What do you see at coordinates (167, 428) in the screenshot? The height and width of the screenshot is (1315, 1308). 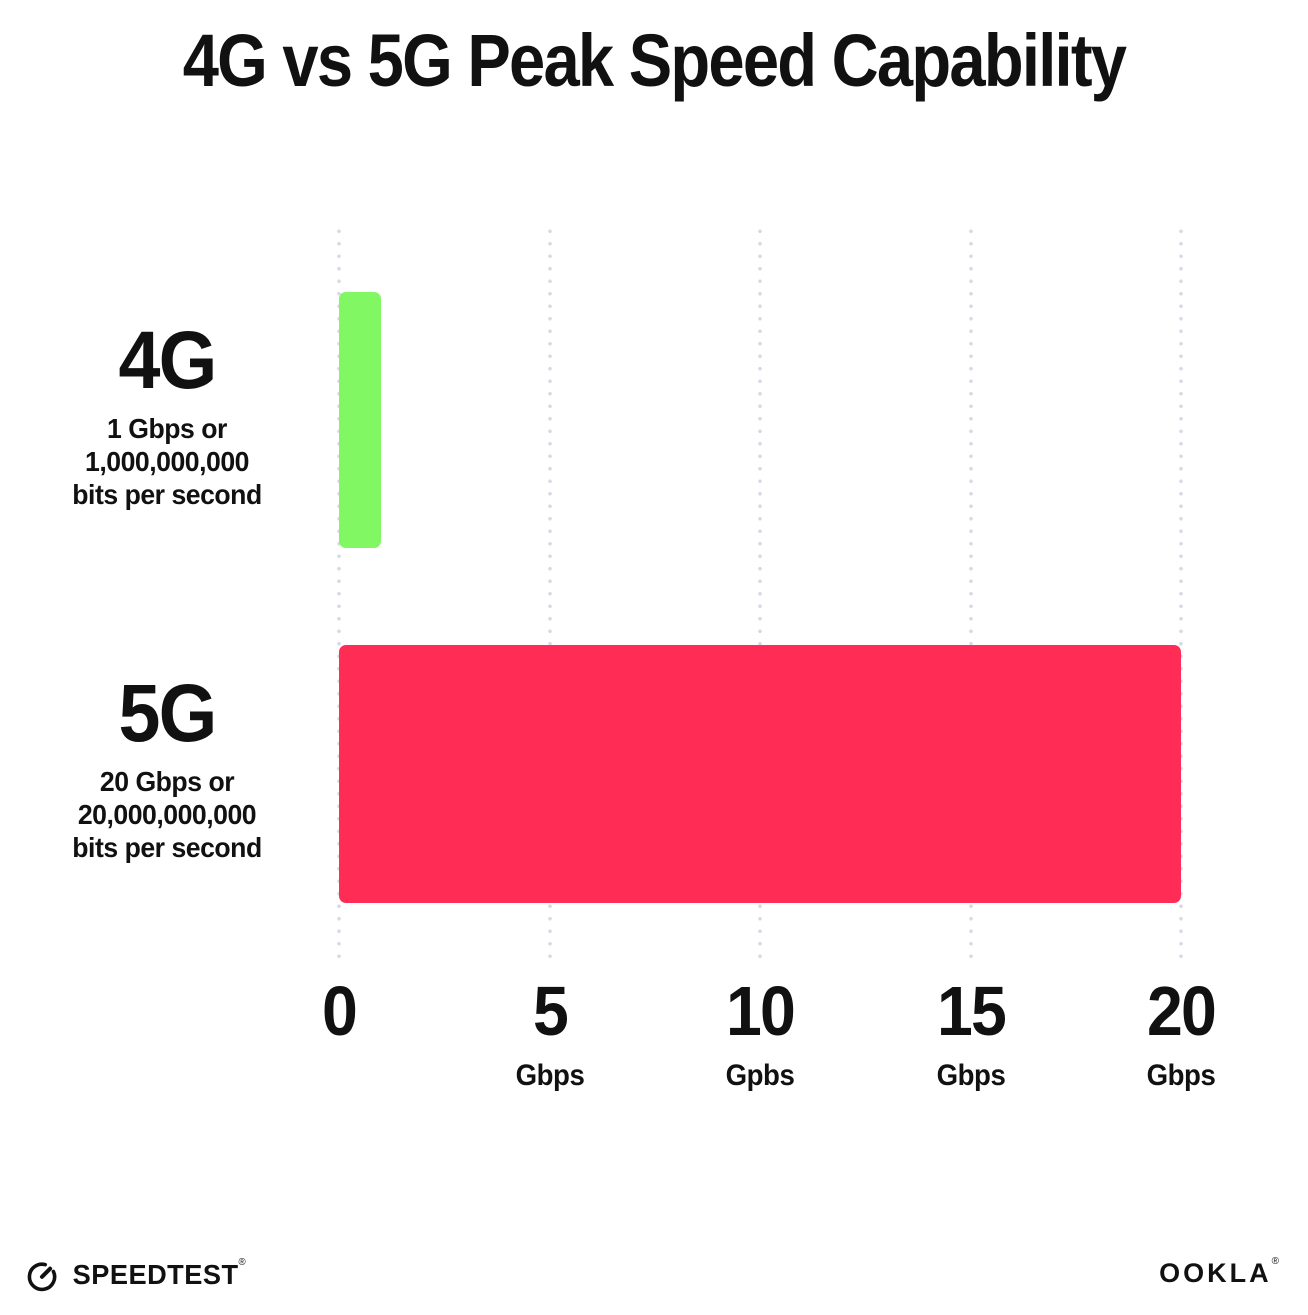 I see `row-desc-4g-line1: 1 Gbps or` at bounding box center [167, 428].